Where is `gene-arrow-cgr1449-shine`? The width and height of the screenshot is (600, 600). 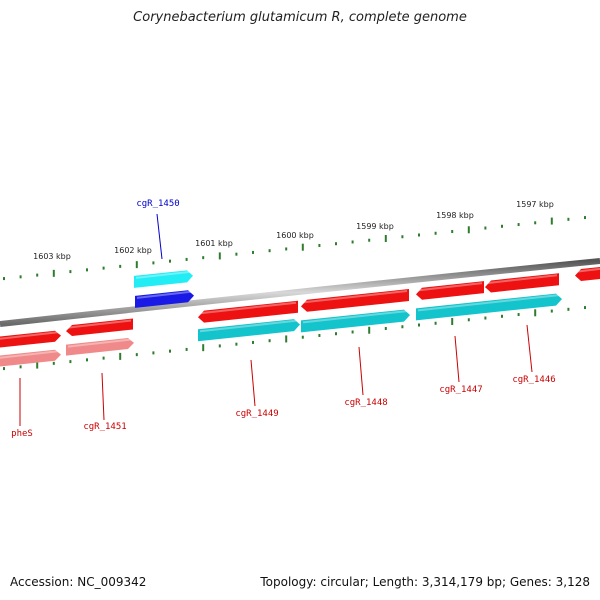
gene-arrow-cgr1449-shine is located at coordinates (248, 308).